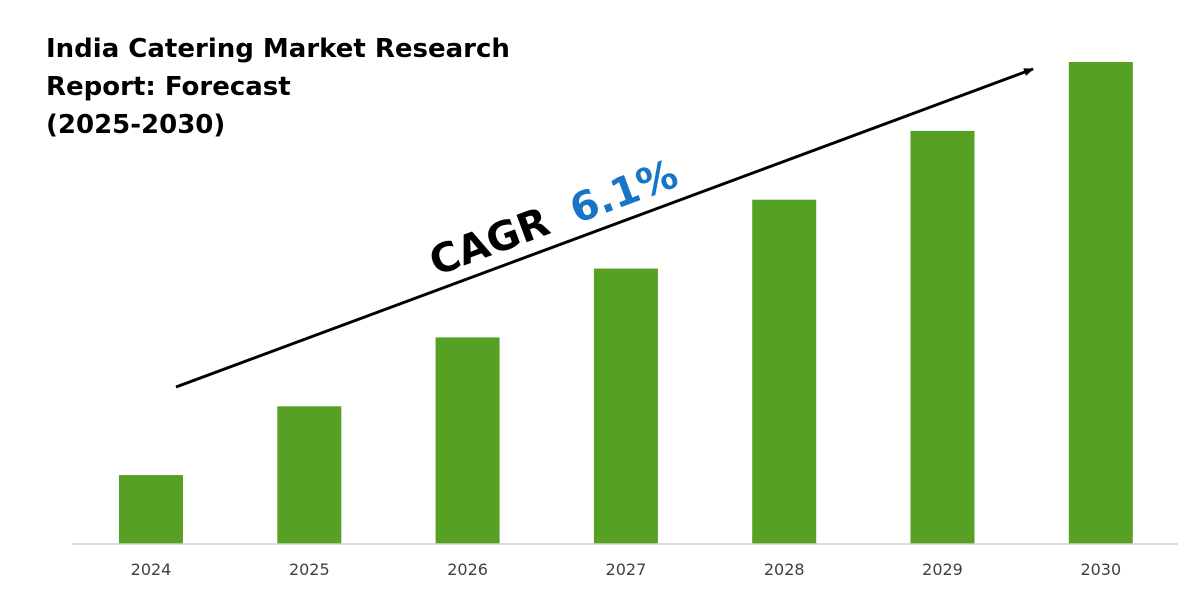 Image resolution: width=1200 pixels, height=600 pixels. What do you see at coordinates (168, 87) in the screenshot?
I see `title-line-2: Report: Forecast` at bounding box center [168, 87].